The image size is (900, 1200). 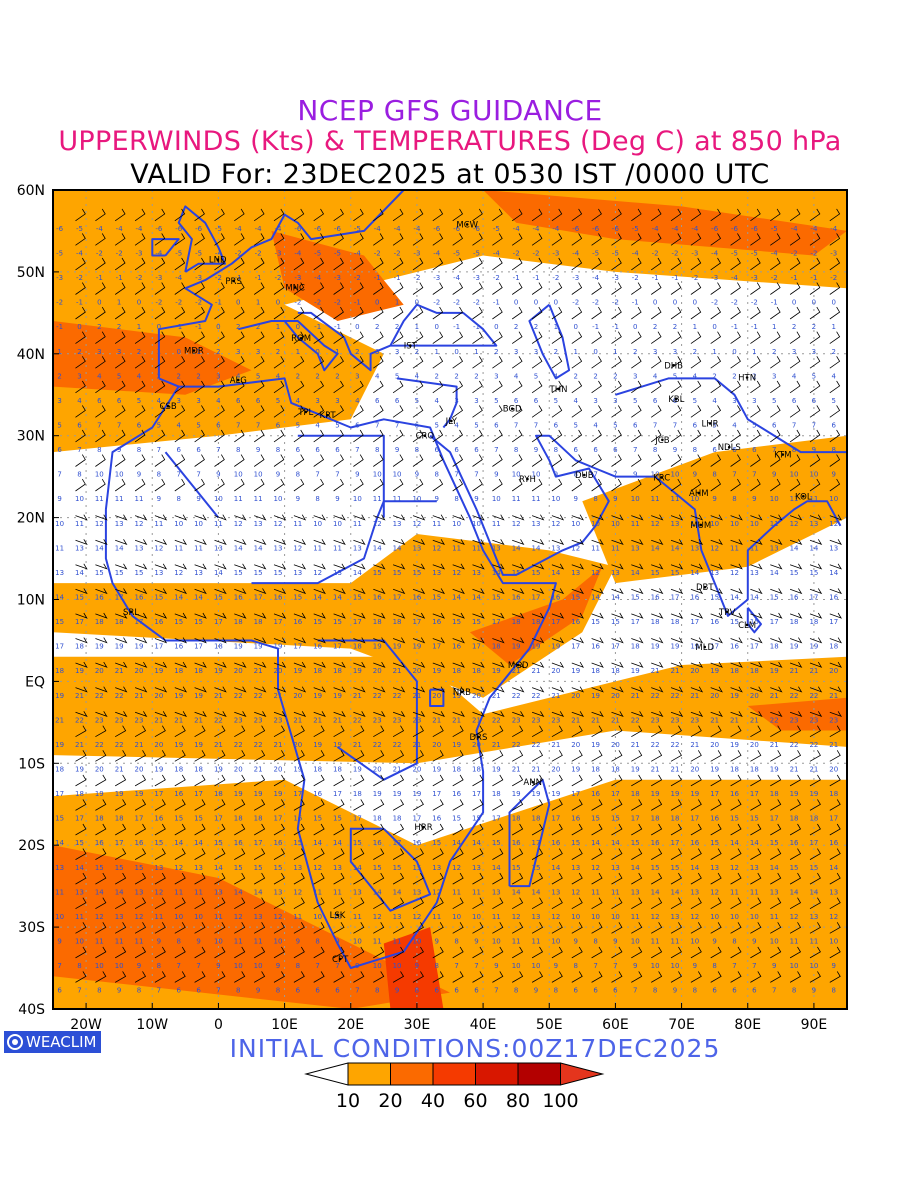 What do you see at coordinates (301, 339) in the screenshot?
I see `station-label: ROM` at bounding box center [301, 339].